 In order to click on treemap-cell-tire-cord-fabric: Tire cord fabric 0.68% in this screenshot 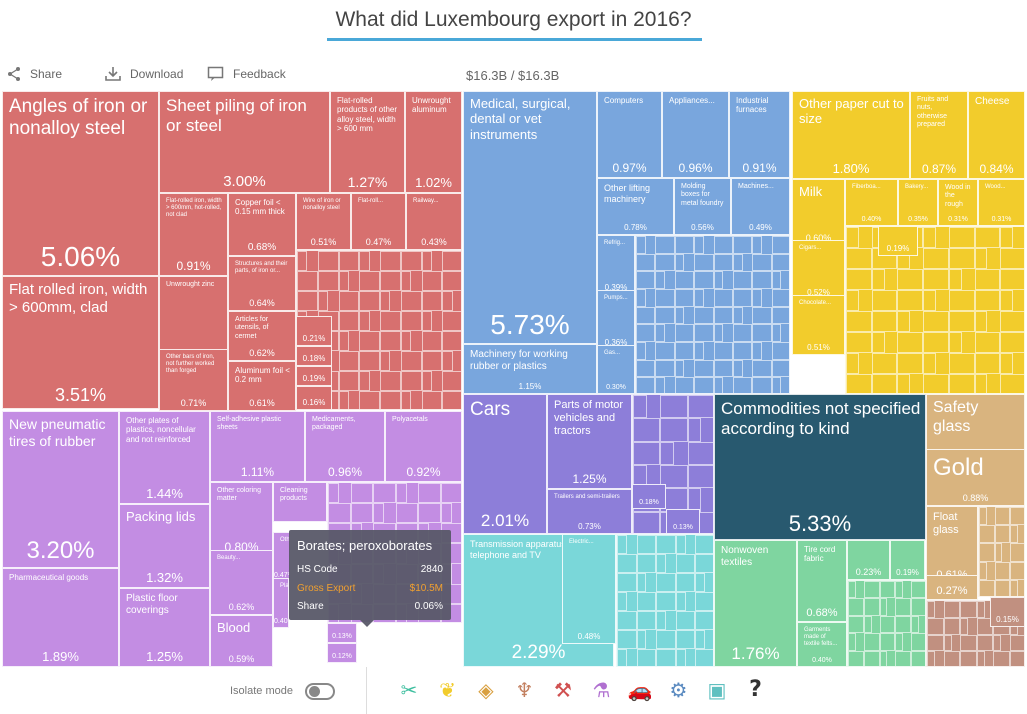, I will do `click(822, 581)`.